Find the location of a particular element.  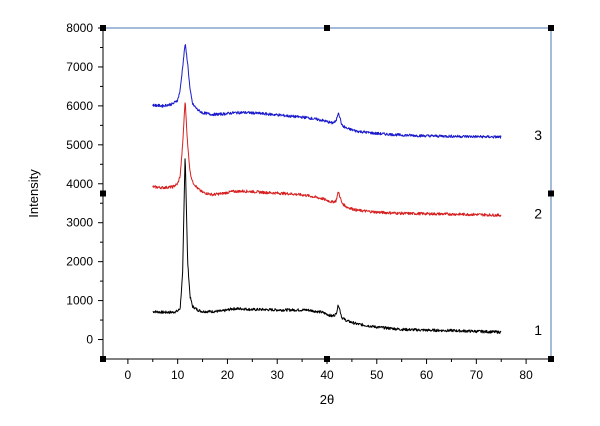

y-axis: 0 1000 2000 3000 4000 5000 6000 7000 8000 is located at coordinates (85, 190).